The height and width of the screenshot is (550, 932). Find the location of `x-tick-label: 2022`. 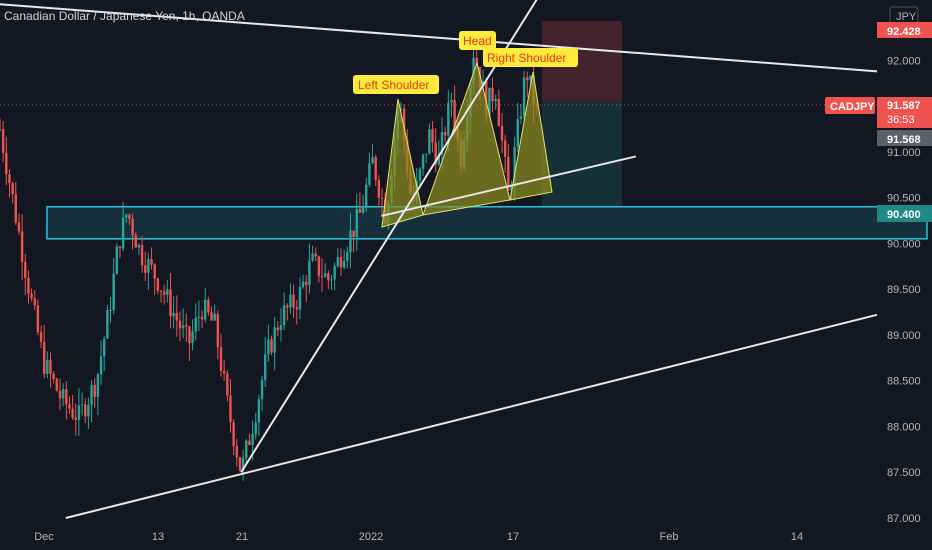

x-tick-label: 2022 is located at coordinates (371, 537).